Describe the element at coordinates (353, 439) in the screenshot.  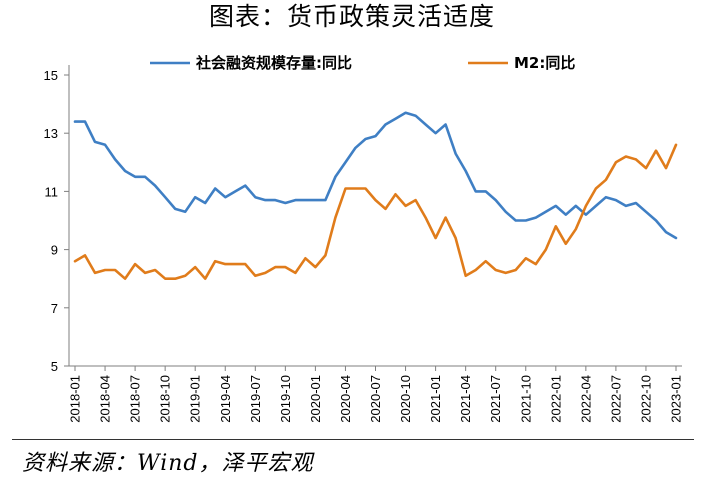
I see `source-divider` at that location.